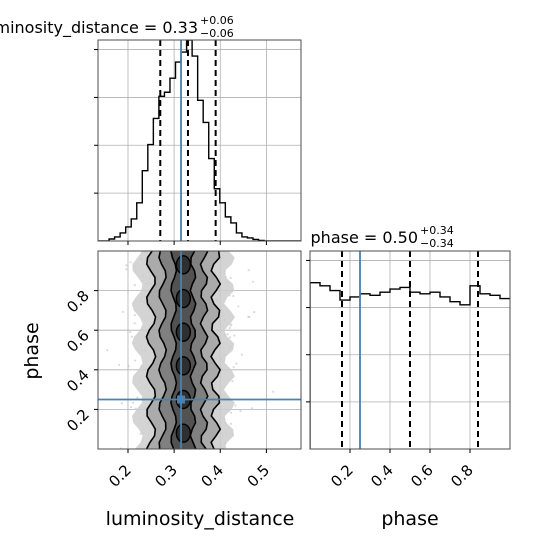 This screenshot has width=550, height=550. I want to click on joint-ytick-label-3: 0.8, so click(78, 302).